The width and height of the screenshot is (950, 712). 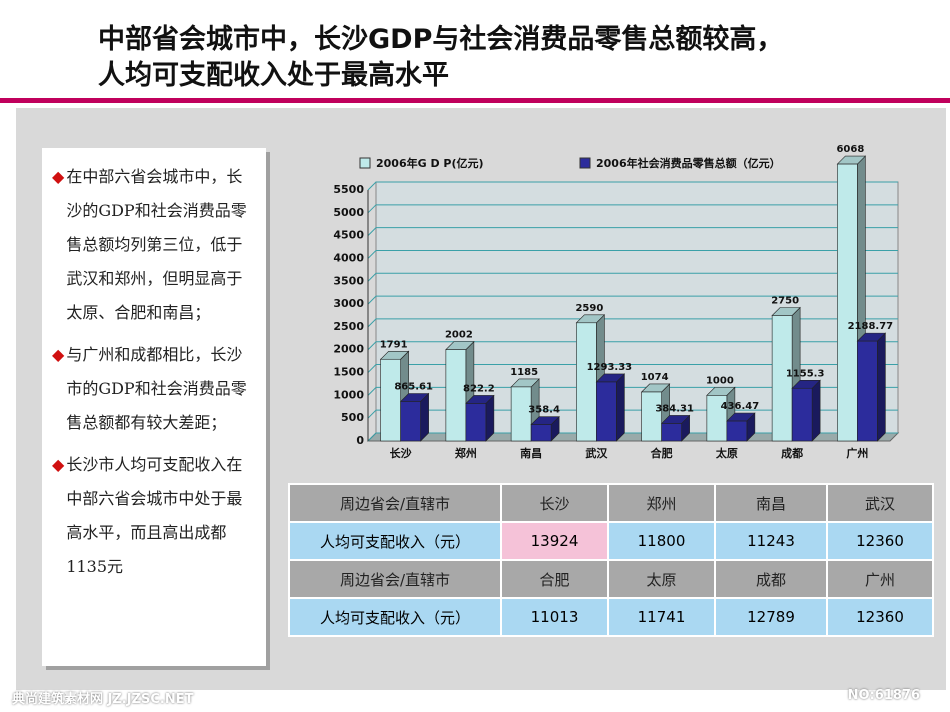 I want to click on data-label: 2590, so click(x=589, y=308).